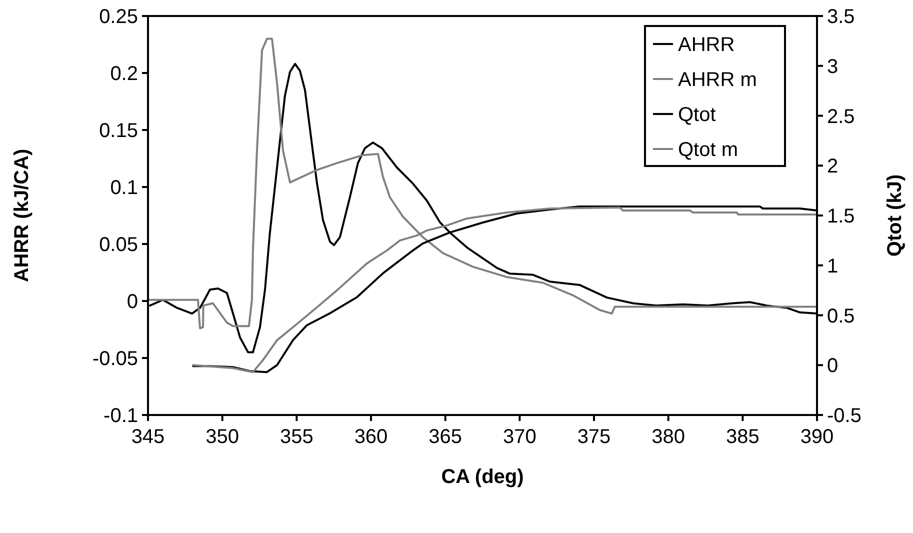 This screenshot has width=913, height=533. What do you see at coordinates (118, 245) in the screenshot?
I see `y-tick-label: 0.05` at bounding box center [118, 245].